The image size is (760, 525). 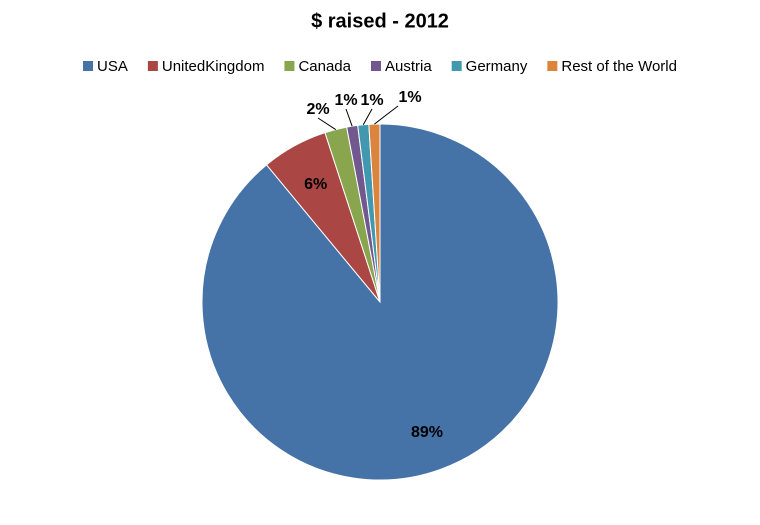 I want to click on legend-label: Austria, so click(x=408, y=66).